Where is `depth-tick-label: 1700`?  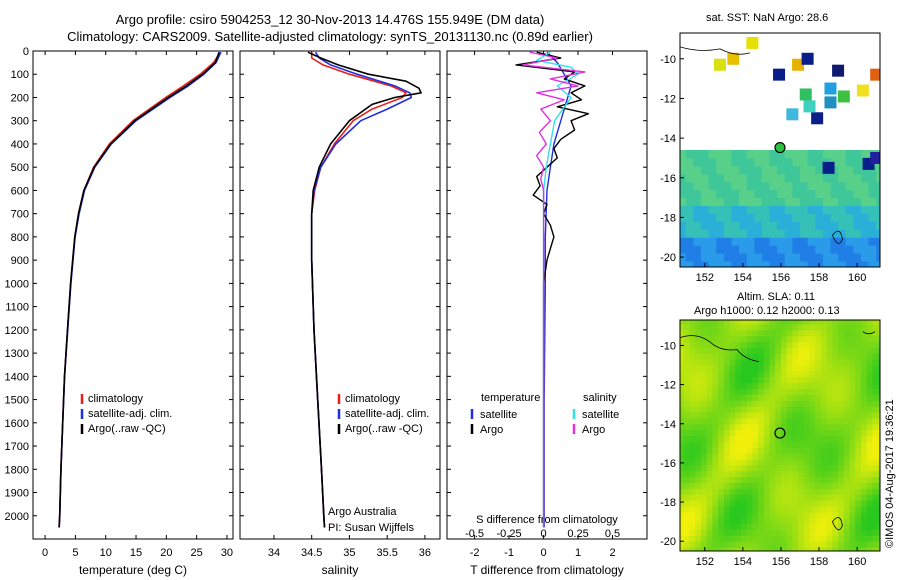
depth-tick-label: 1700 is located at coordinates (17, 447).